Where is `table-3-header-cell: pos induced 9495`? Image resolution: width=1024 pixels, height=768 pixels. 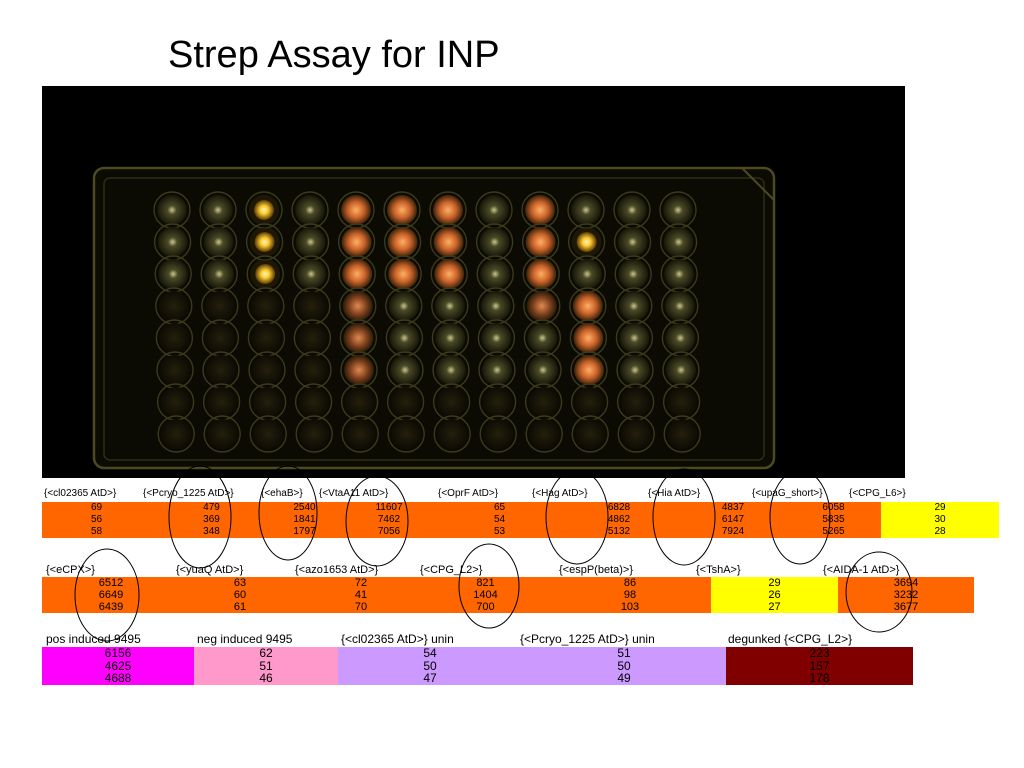 table-3-header-cell: pos induced 9495 is located at coordinates (93, 639).